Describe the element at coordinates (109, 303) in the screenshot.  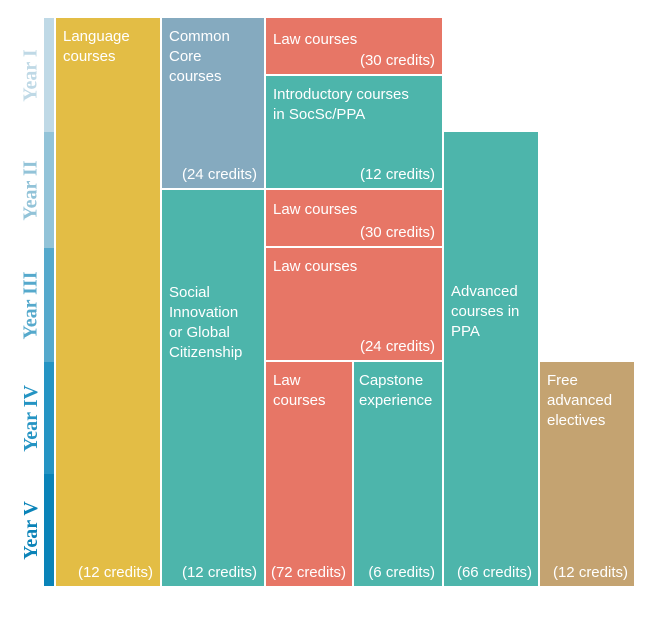
I see `block-language-courses: Language courses (12 credits)` at that location.